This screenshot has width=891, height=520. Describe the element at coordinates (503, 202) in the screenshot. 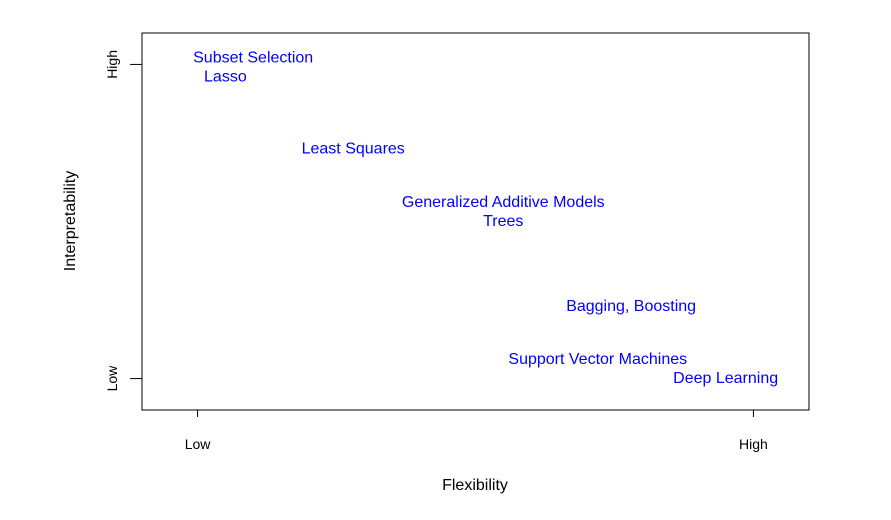

I see `method-label: Generalized Additive Models` at that location.